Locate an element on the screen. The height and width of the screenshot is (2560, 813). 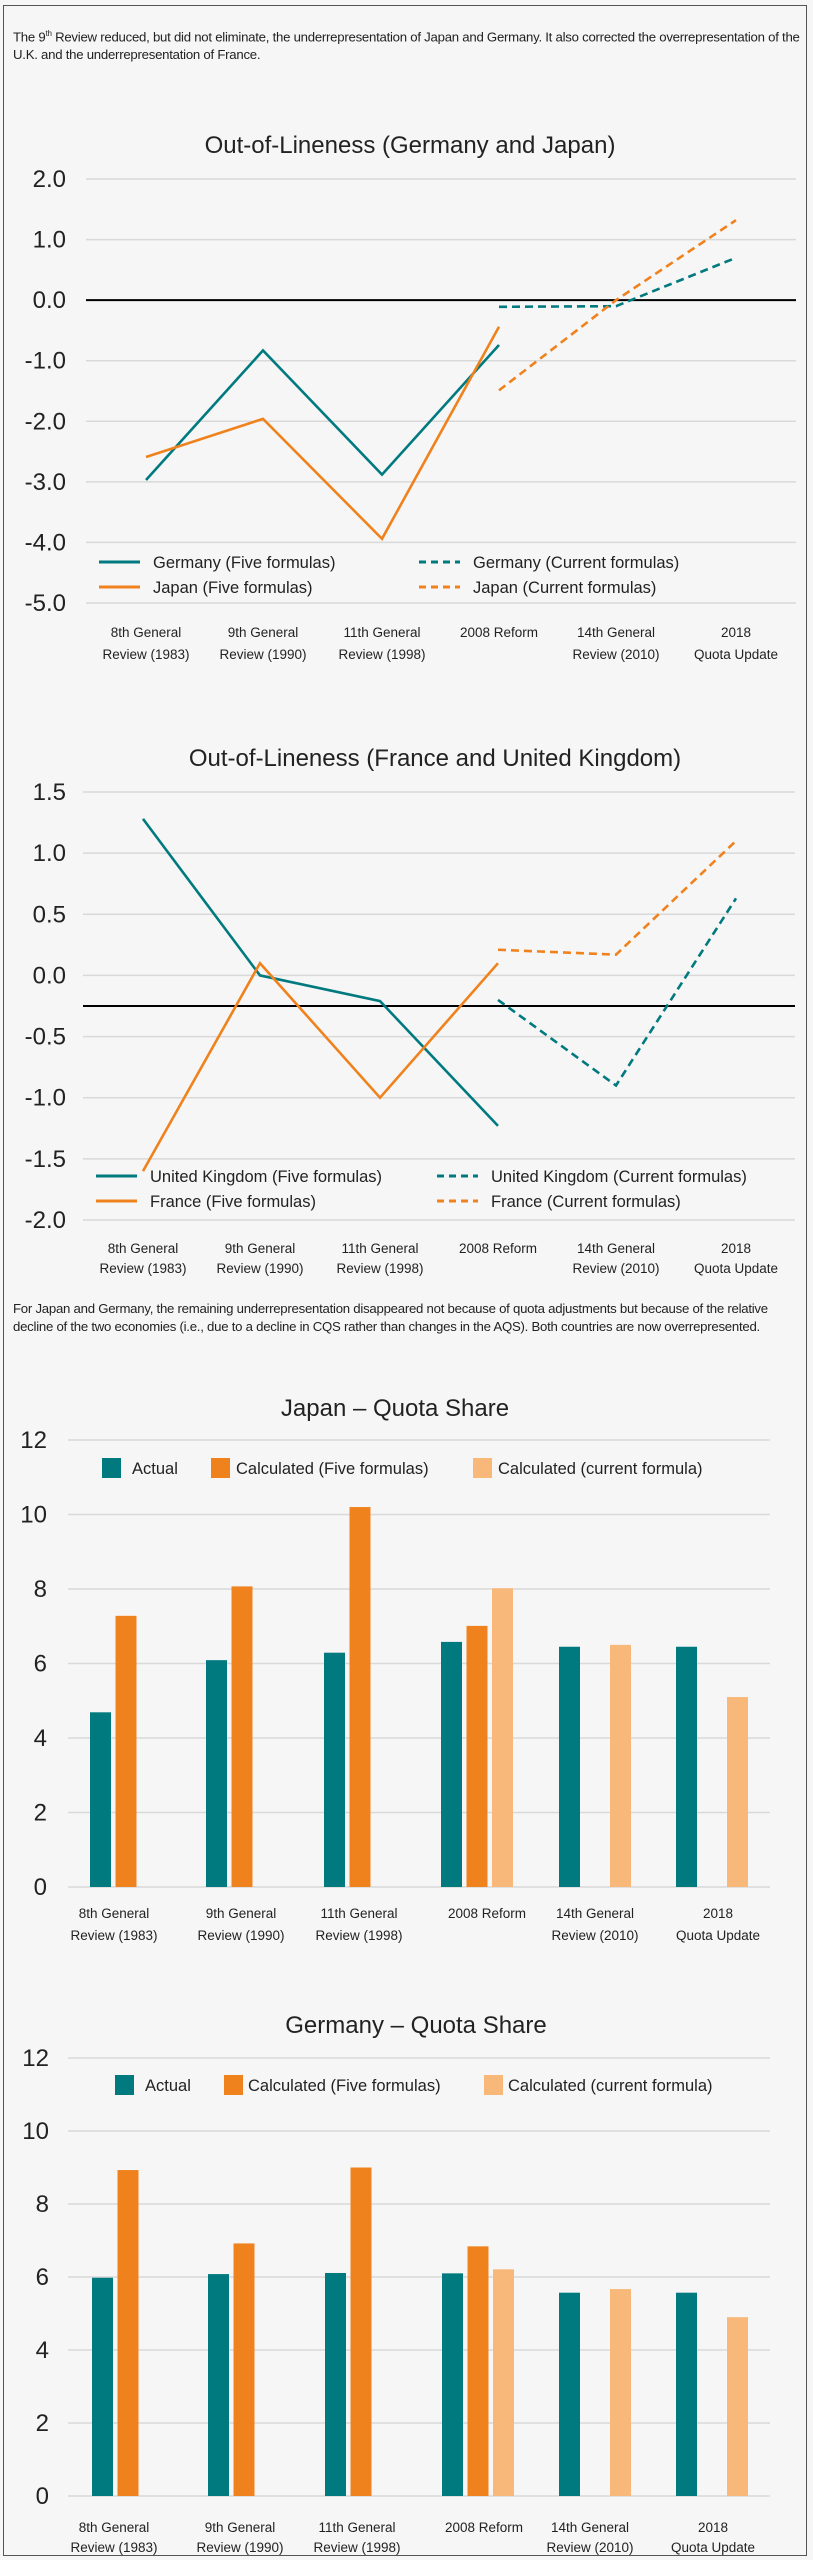
series-line-japan-five-formulas- is located at coordinates (323, 433).